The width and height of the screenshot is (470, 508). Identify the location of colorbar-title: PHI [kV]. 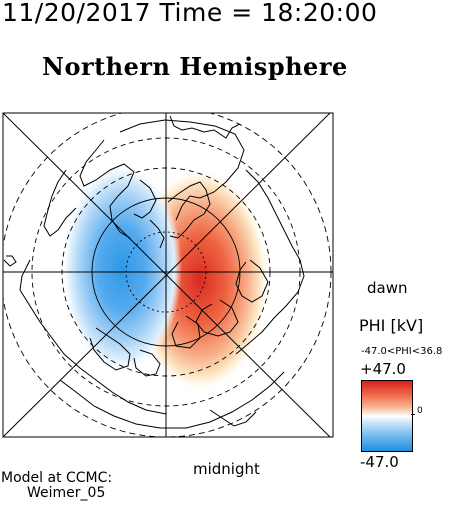
(391, 325).